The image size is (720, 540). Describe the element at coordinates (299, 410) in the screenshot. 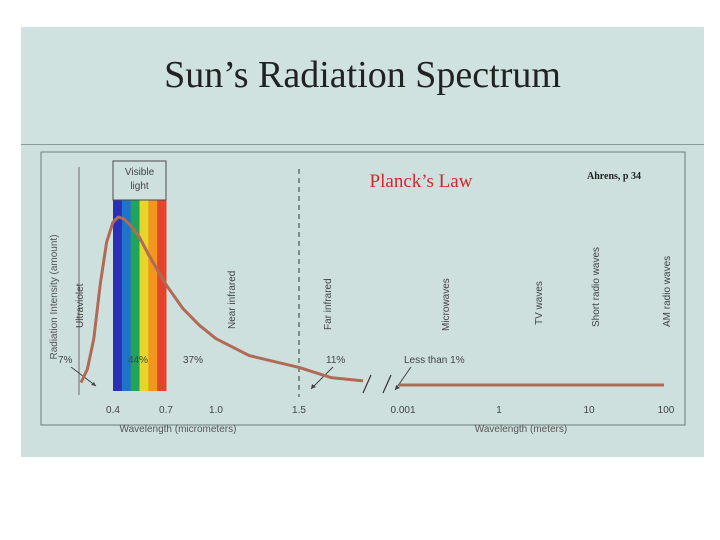

I see `x-tick-label-left: 1.5` at that location.